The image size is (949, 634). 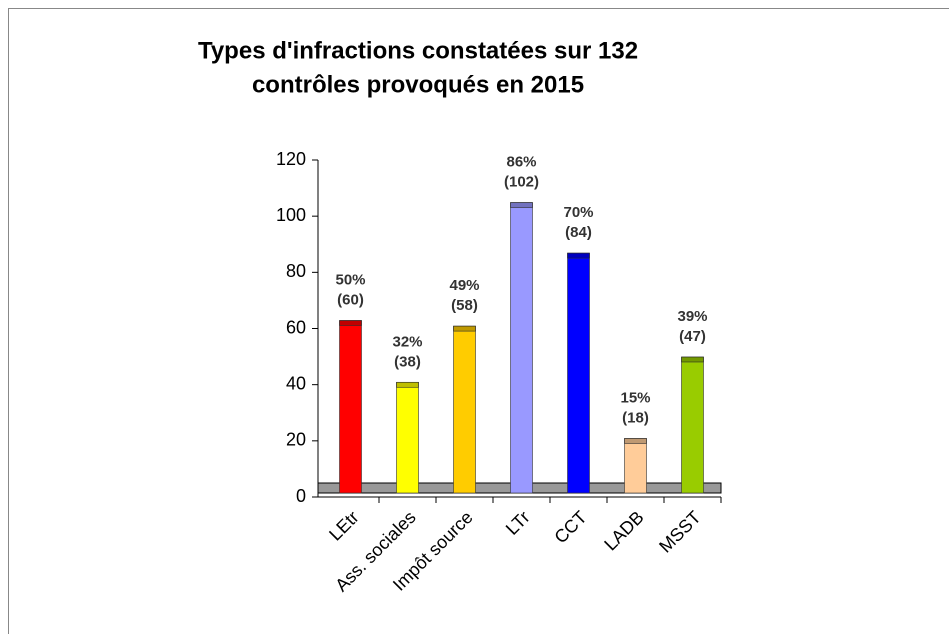 I want to click on chart-title: contrôles provoqués en 2015, so click(x=418, y=84).